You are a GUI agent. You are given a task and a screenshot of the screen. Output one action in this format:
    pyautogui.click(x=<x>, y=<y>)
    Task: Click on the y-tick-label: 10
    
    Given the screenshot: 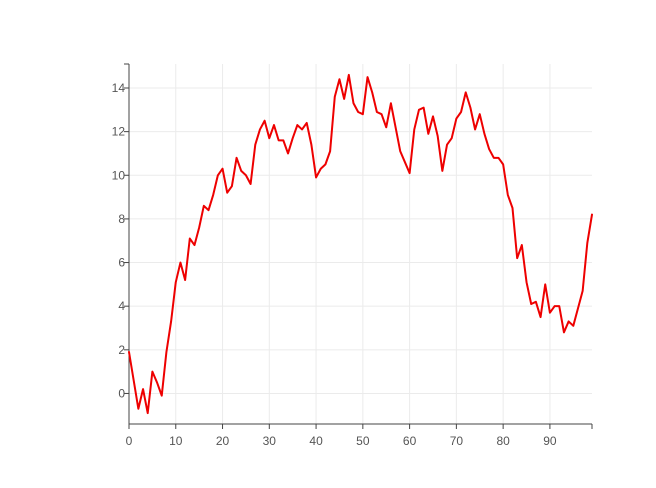 What is the action you would take?
    pyautogui.click(x=119, y=175)
    